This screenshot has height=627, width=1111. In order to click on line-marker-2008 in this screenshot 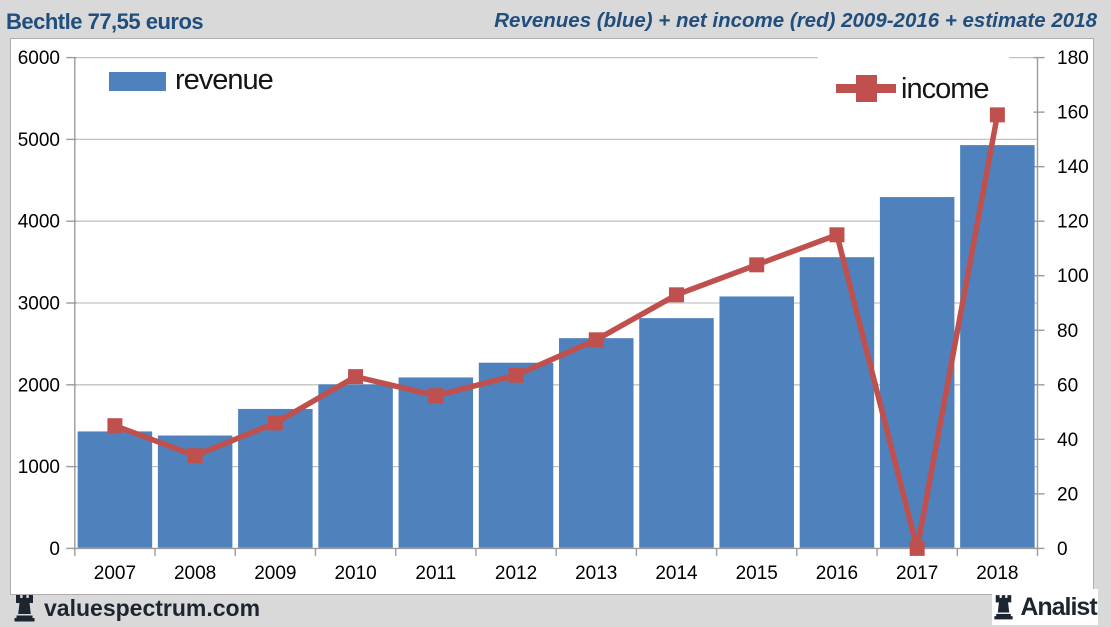, I will do `click(195, 456)`.